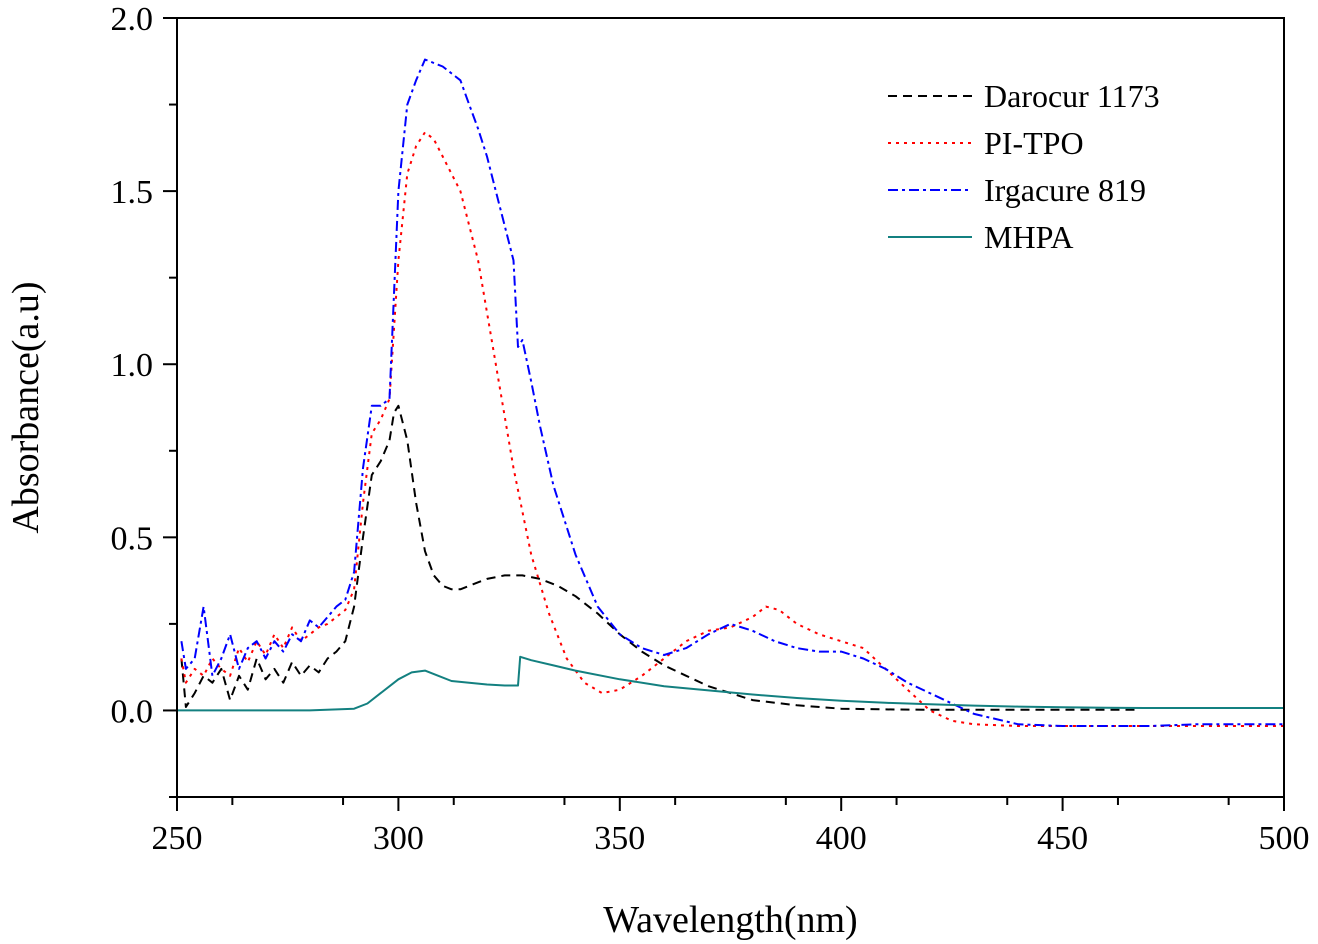 Image resolution: width=1318 pixels, height=944 pixels. I want to click on x-axis-title: Wavelength(nm), so click(730, 920).